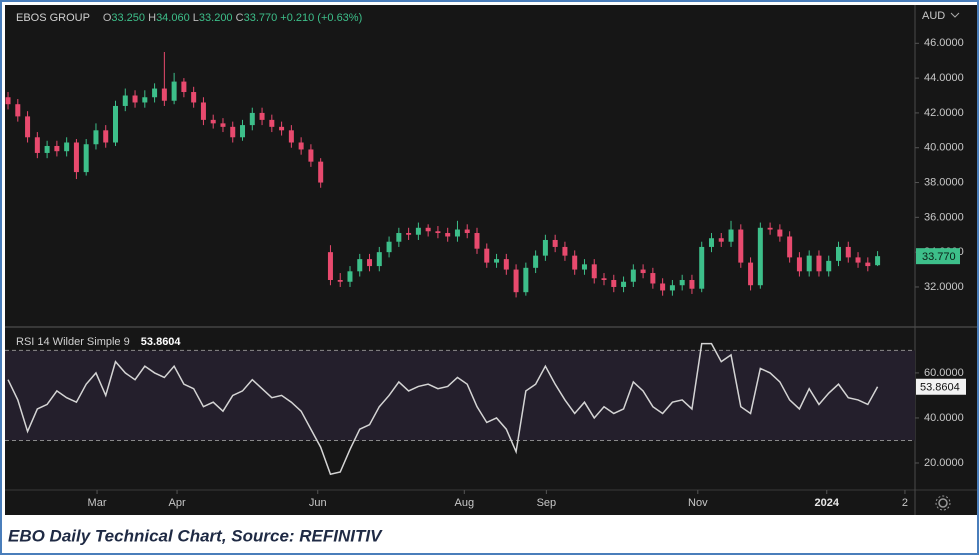 The height and width of the screenshot is (555, 979). Describe the element at coordinates (547, 503) in the screenshot. I see `x-tick-label: Sep` at that location.